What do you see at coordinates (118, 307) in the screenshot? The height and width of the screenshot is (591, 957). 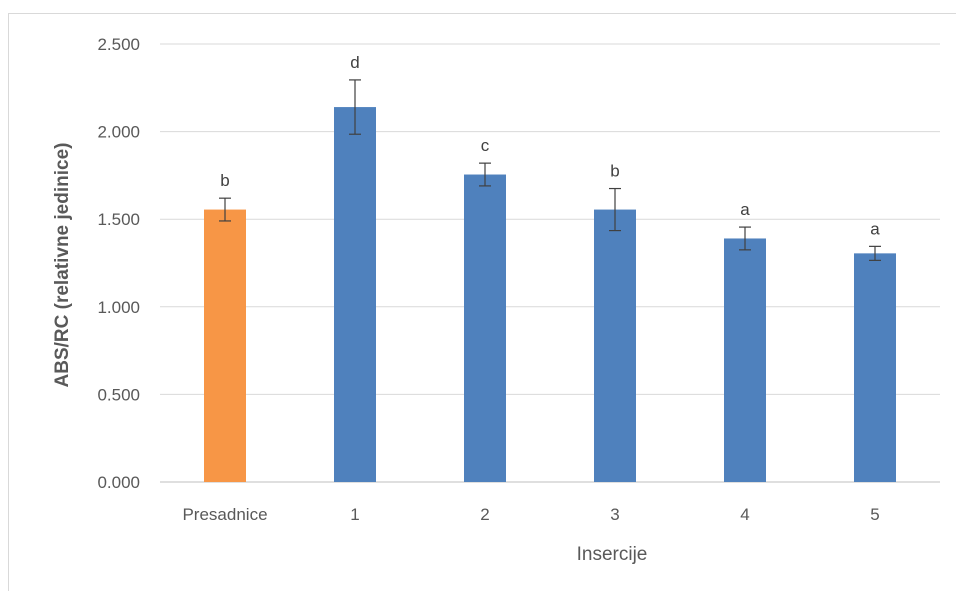 I see `y-tick-label: 1.000` at bounding box center [118, 307].